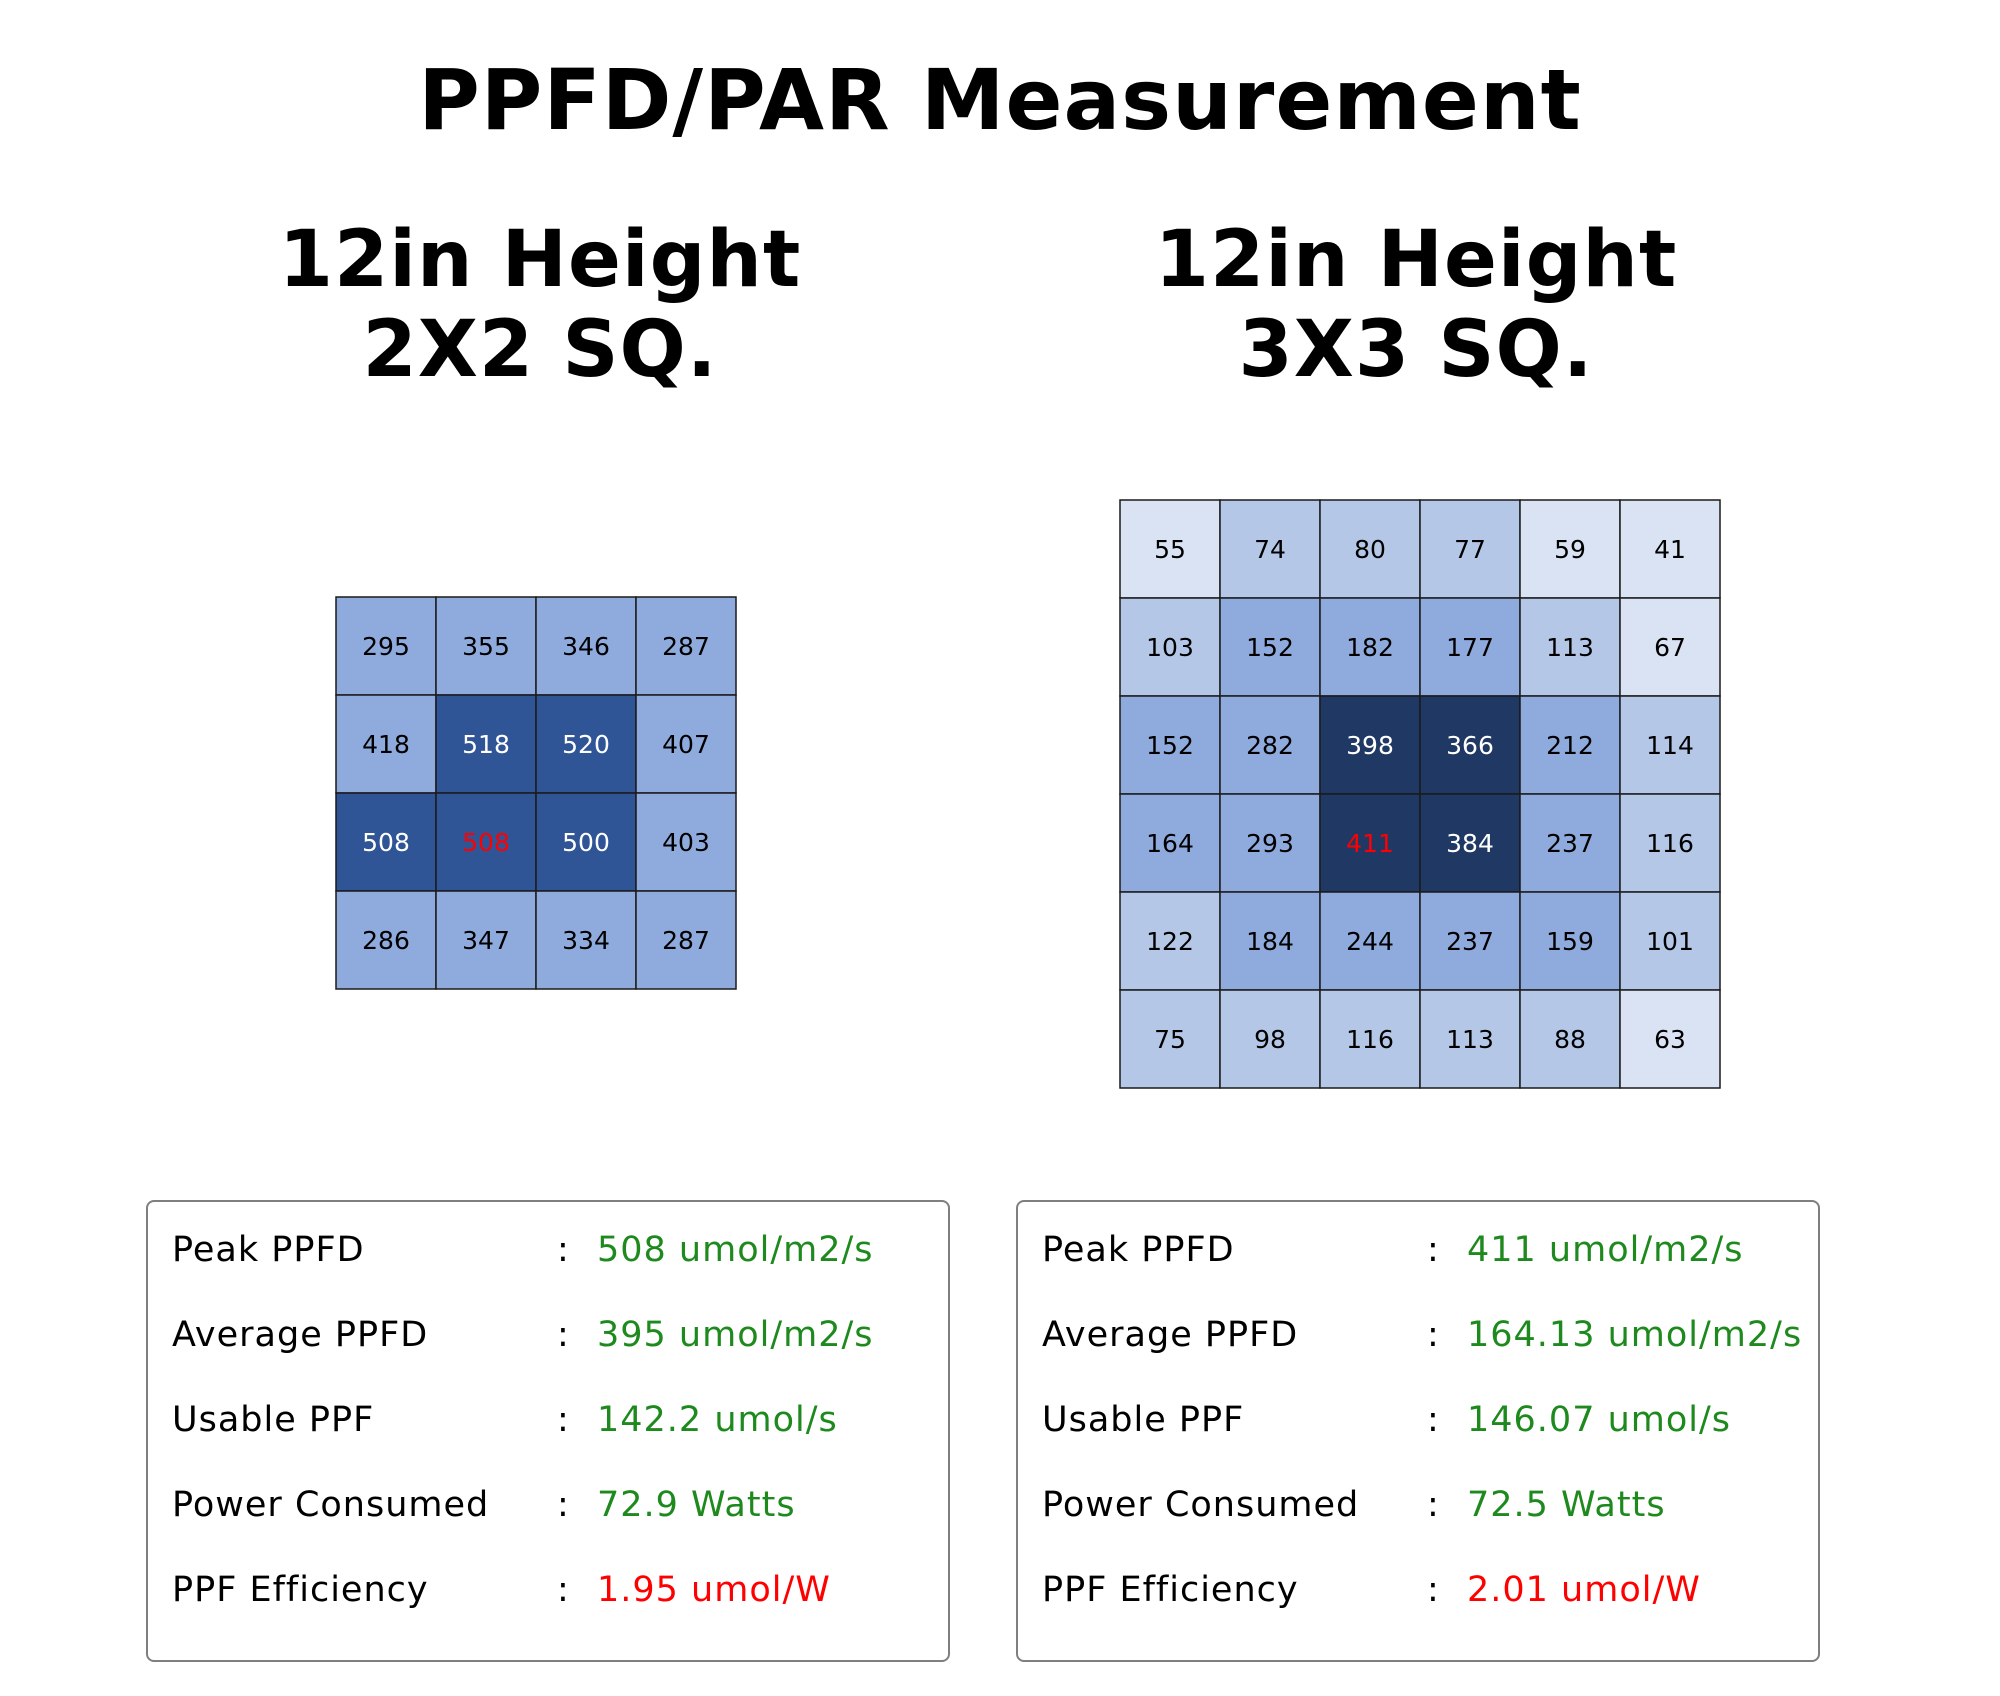 This screenshot has width=2000, height=1696. What do you see at coordinates (686, 940) in the screenshot?
I see `heatmap-value-label: 287` at bounding box center [686, 940].